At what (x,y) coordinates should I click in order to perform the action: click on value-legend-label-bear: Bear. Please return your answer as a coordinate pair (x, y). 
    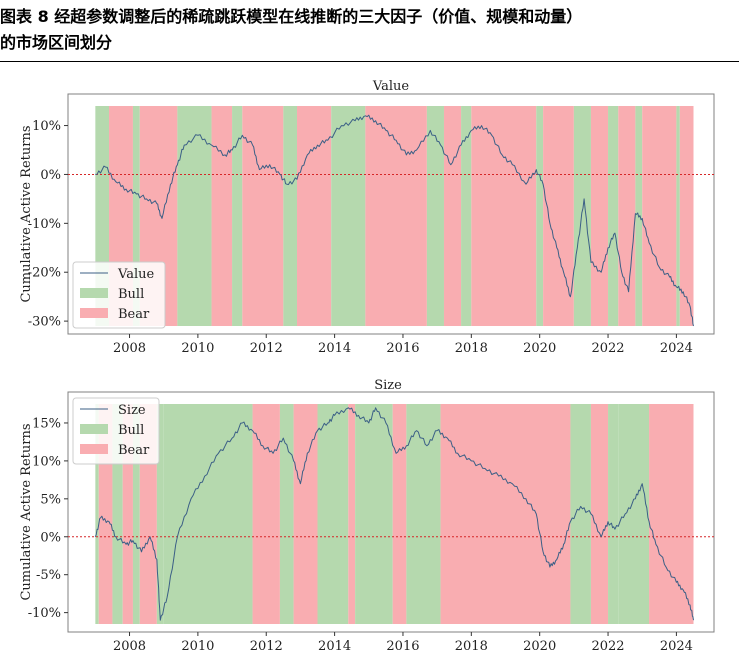
    Looking at the image, I should click on (134, 314).